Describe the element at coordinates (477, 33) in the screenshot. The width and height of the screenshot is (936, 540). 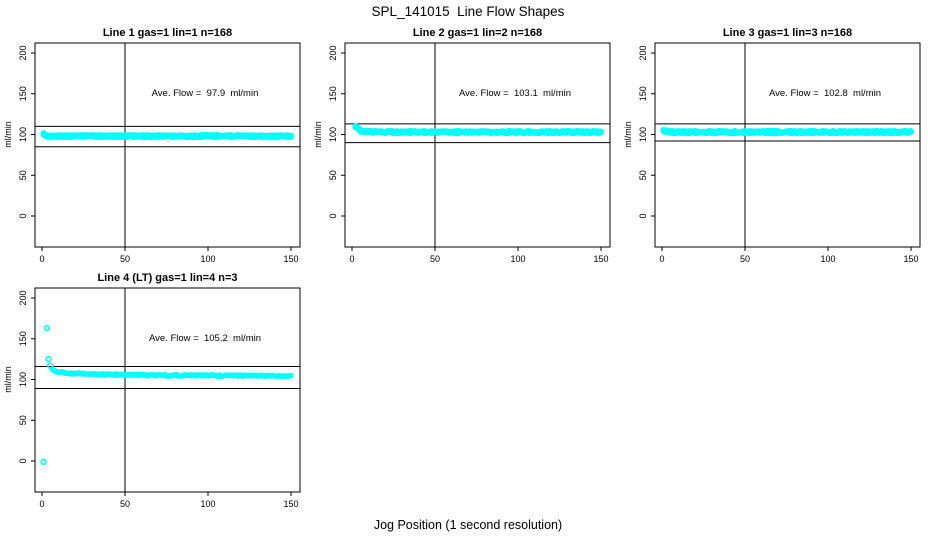
I see `panel-title: Line 2 gas=1 lin=2 n=168` at that location.